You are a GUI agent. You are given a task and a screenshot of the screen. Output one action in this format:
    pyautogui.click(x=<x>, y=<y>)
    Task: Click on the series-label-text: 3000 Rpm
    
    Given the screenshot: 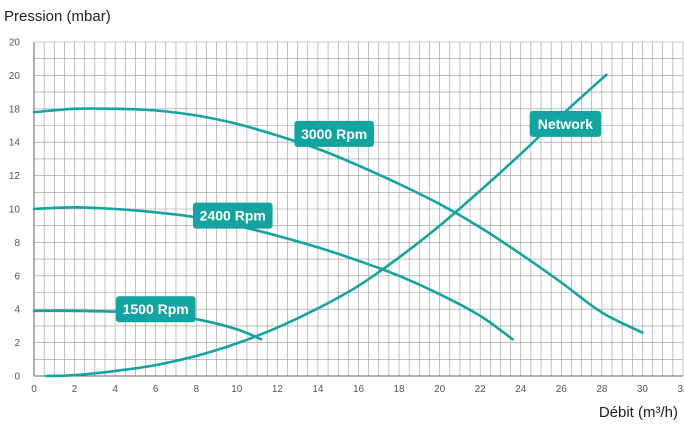 What is the action you would take?
    pyautogui.click(x=334, y=134)
    